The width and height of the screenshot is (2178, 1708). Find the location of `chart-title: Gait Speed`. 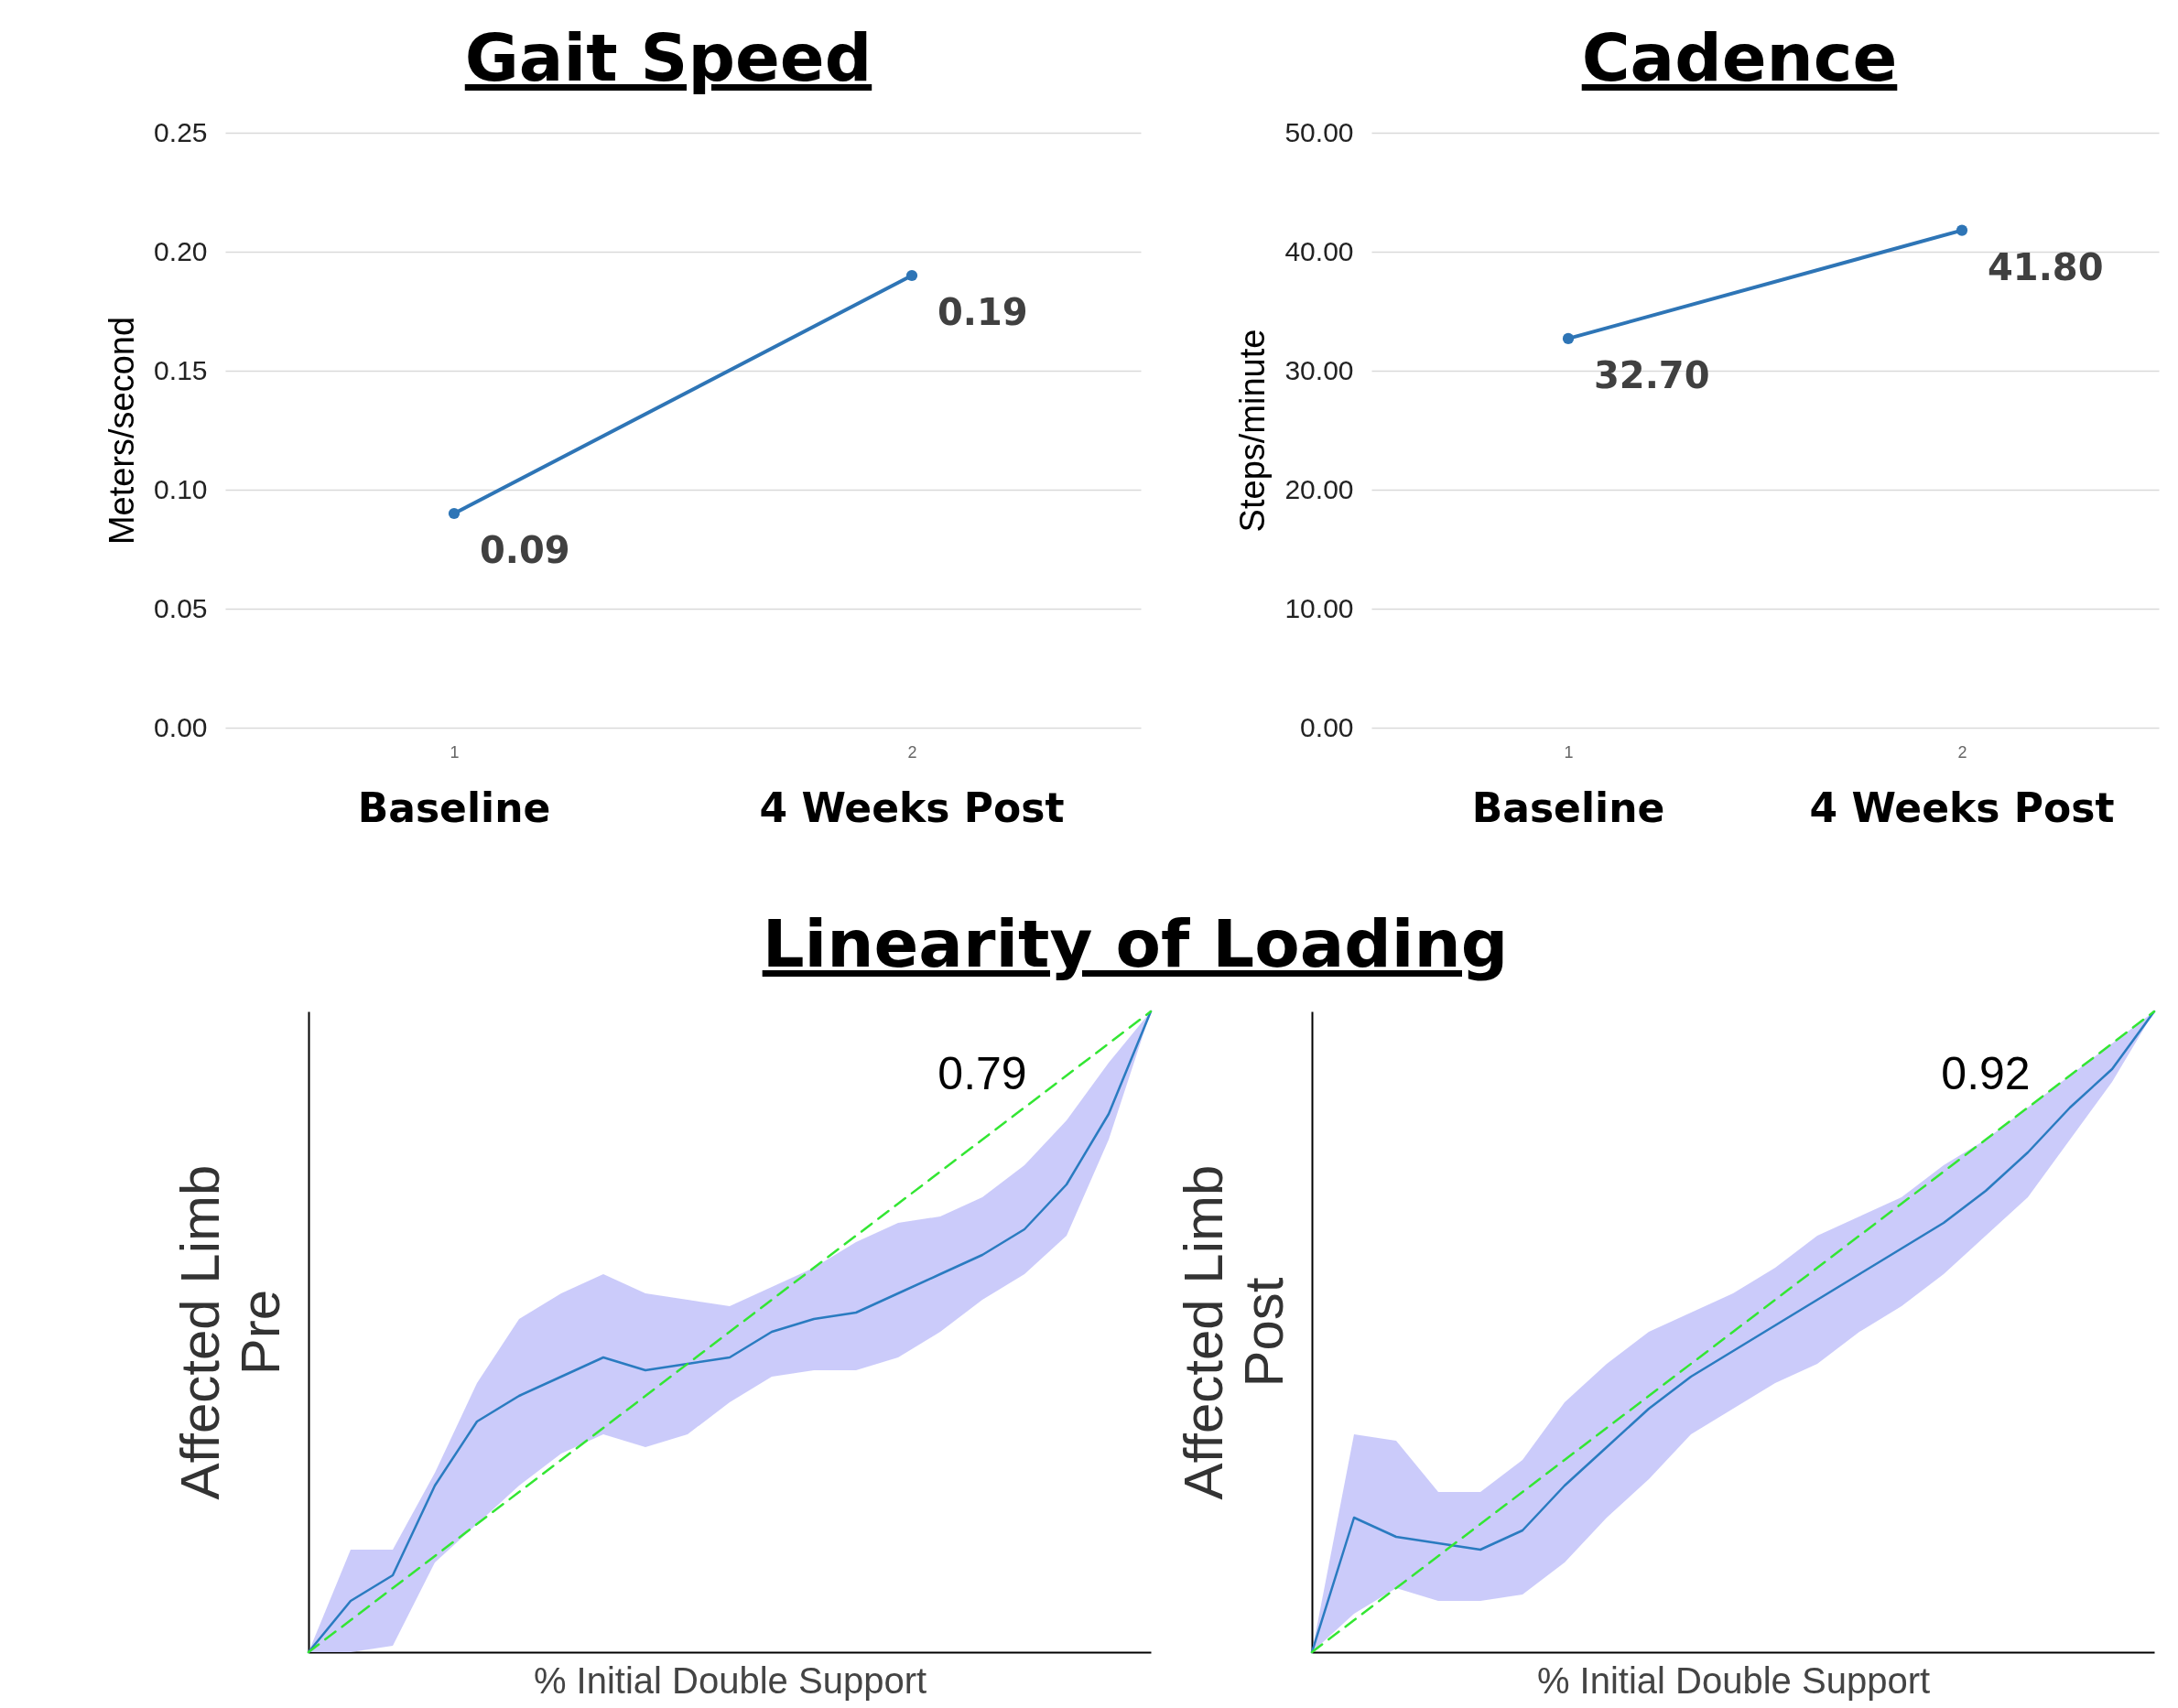

chart-title: Gait Speed is located at coordinates (668, 58).